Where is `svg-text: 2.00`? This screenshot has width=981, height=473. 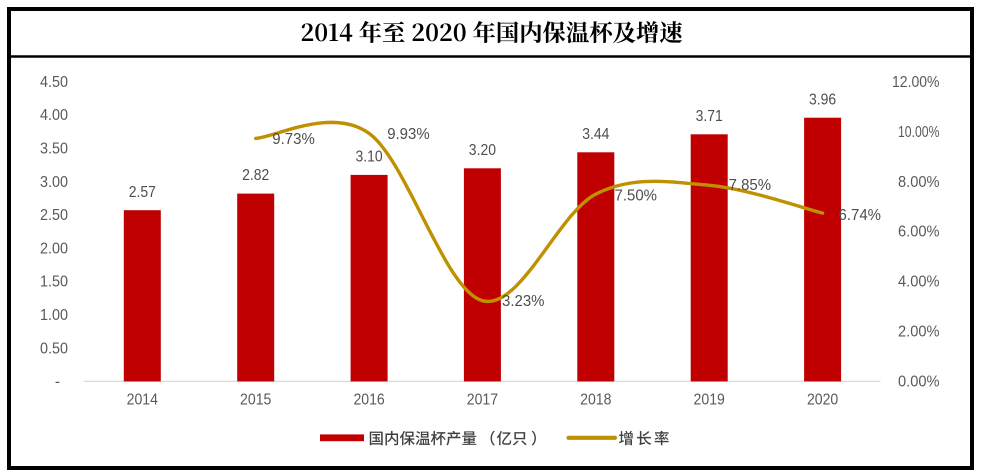
svg-text: 2.00 is located at coordinates (54, 248).